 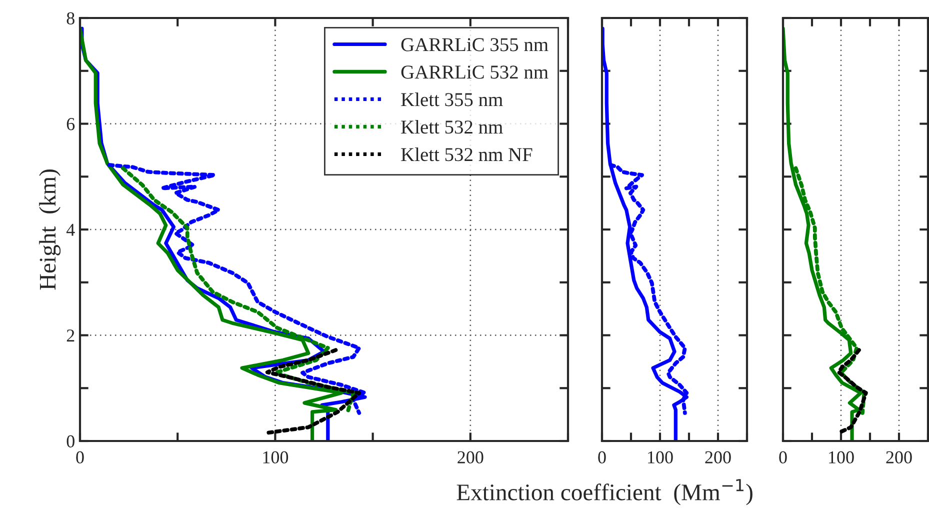 What do you see at coordinates (474, 72) in the screenshot?
I see `legend-label: GARRLiC 532 nm` at bounding box center [474, 72].